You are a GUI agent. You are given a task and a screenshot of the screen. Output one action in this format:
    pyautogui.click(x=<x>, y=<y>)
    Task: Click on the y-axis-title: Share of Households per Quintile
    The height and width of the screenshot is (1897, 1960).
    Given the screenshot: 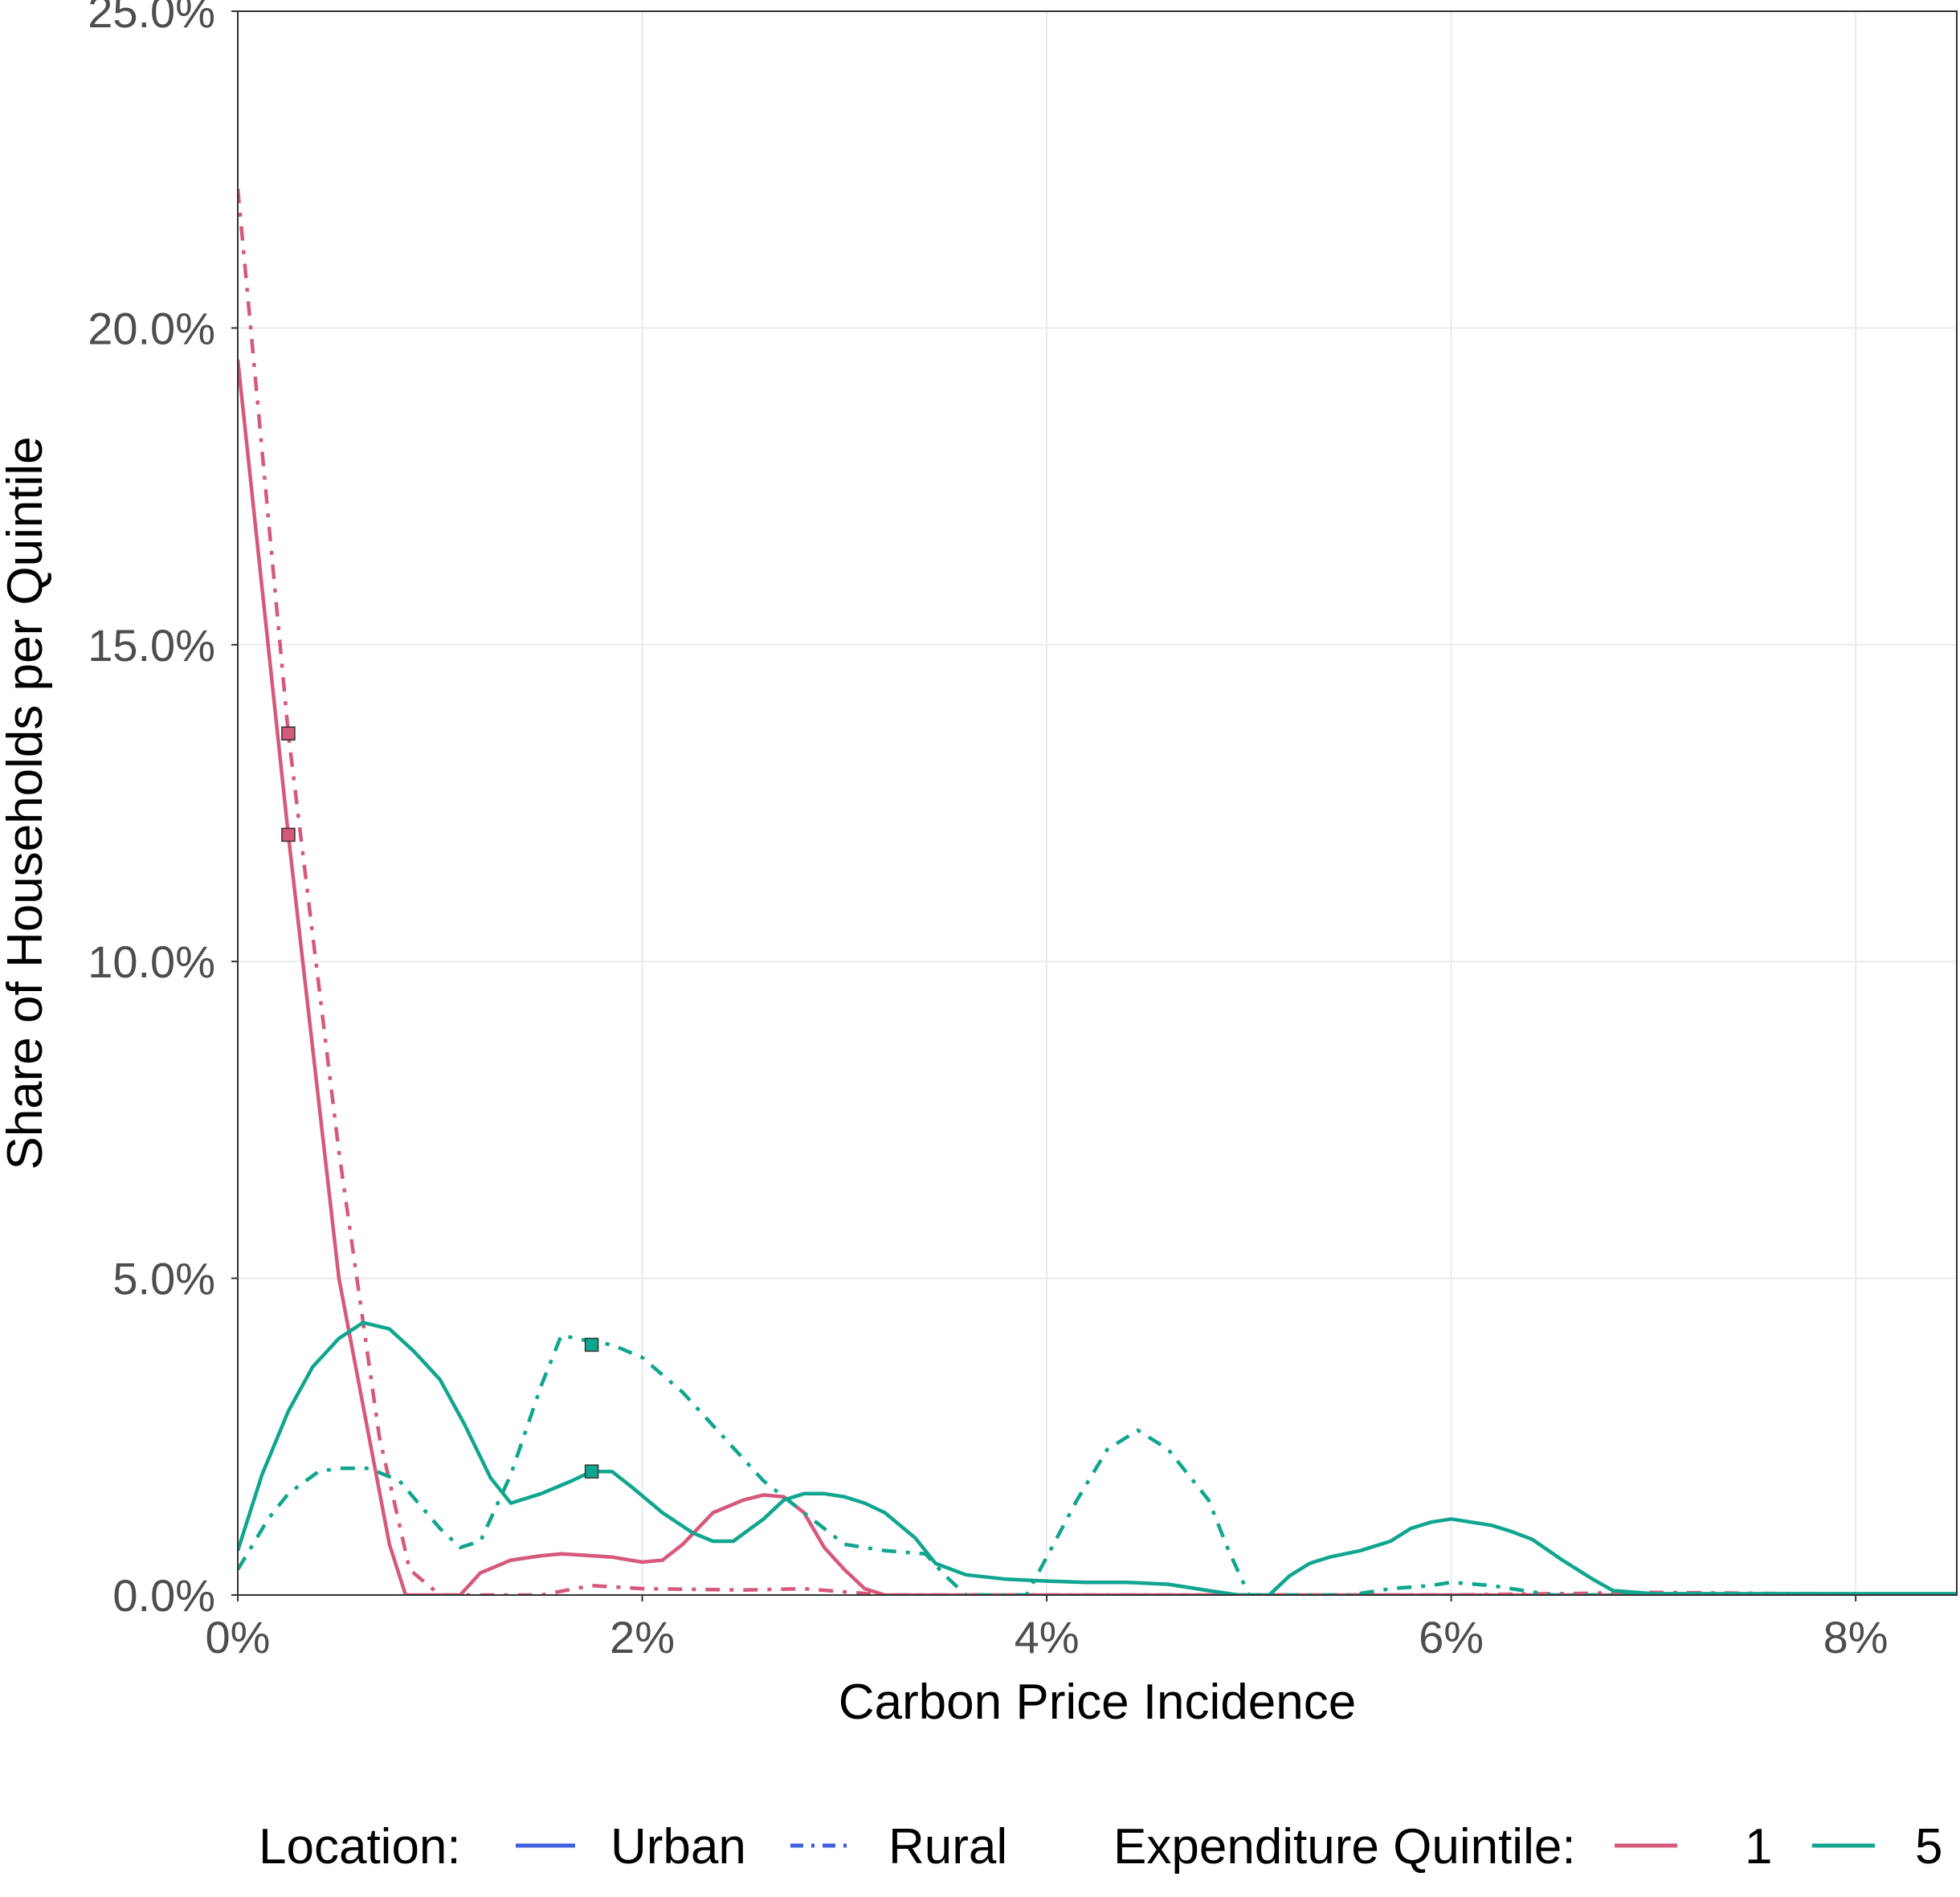 What is the action you would take?
    pyautogui.click(x=27, y=802)
    